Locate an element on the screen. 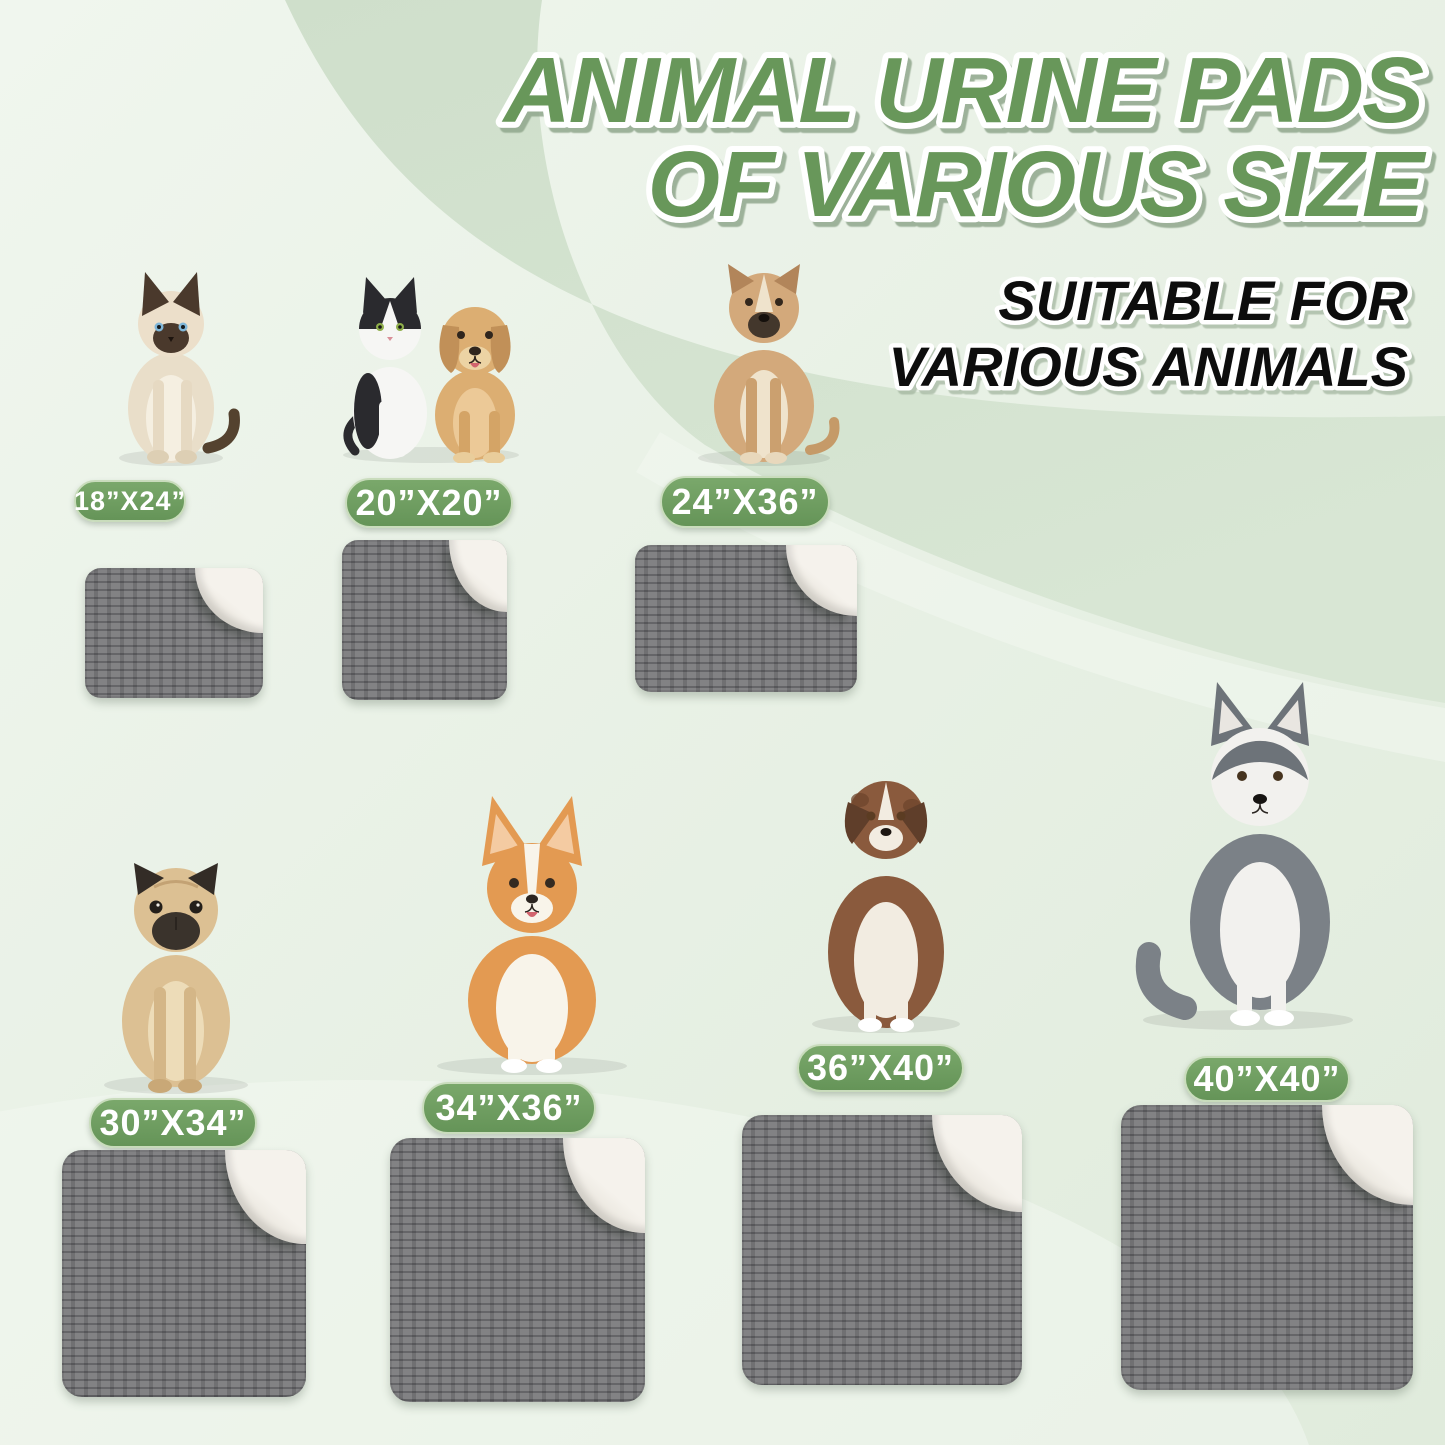 The width and height of the screenshot is (1445, 1445). title-line-2: OF VARIOUS SIZE is located at coordinates (1037, 184).